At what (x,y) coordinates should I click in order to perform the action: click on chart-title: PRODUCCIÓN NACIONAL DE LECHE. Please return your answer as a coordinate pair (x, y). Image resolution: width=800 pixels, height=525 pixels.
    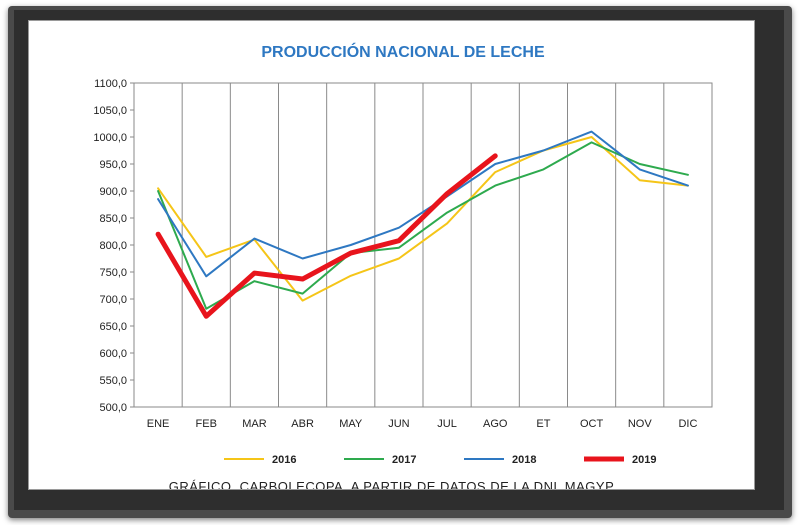
    Looking at the image, I should click on (403, 51).